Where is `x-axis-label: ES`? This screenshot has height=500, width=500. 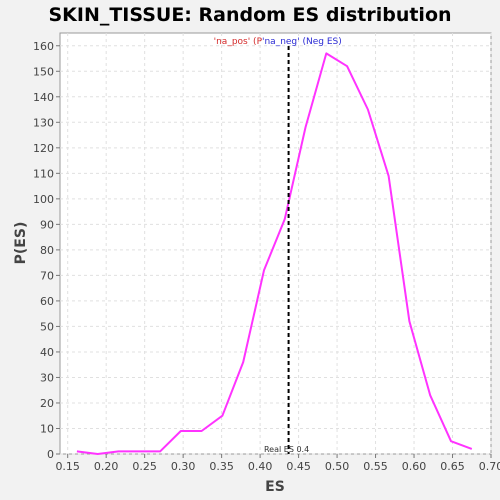 x-axis-label: ES is located at coordinates (275, 487).